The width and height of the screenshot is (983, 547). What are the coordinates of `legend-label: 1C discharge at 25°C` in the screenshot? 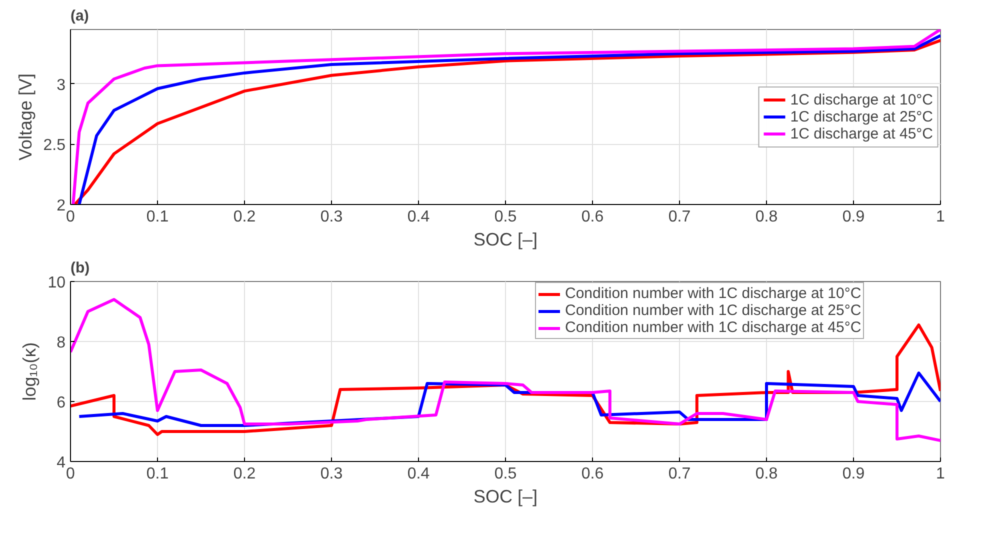 It's located at (861, 116).